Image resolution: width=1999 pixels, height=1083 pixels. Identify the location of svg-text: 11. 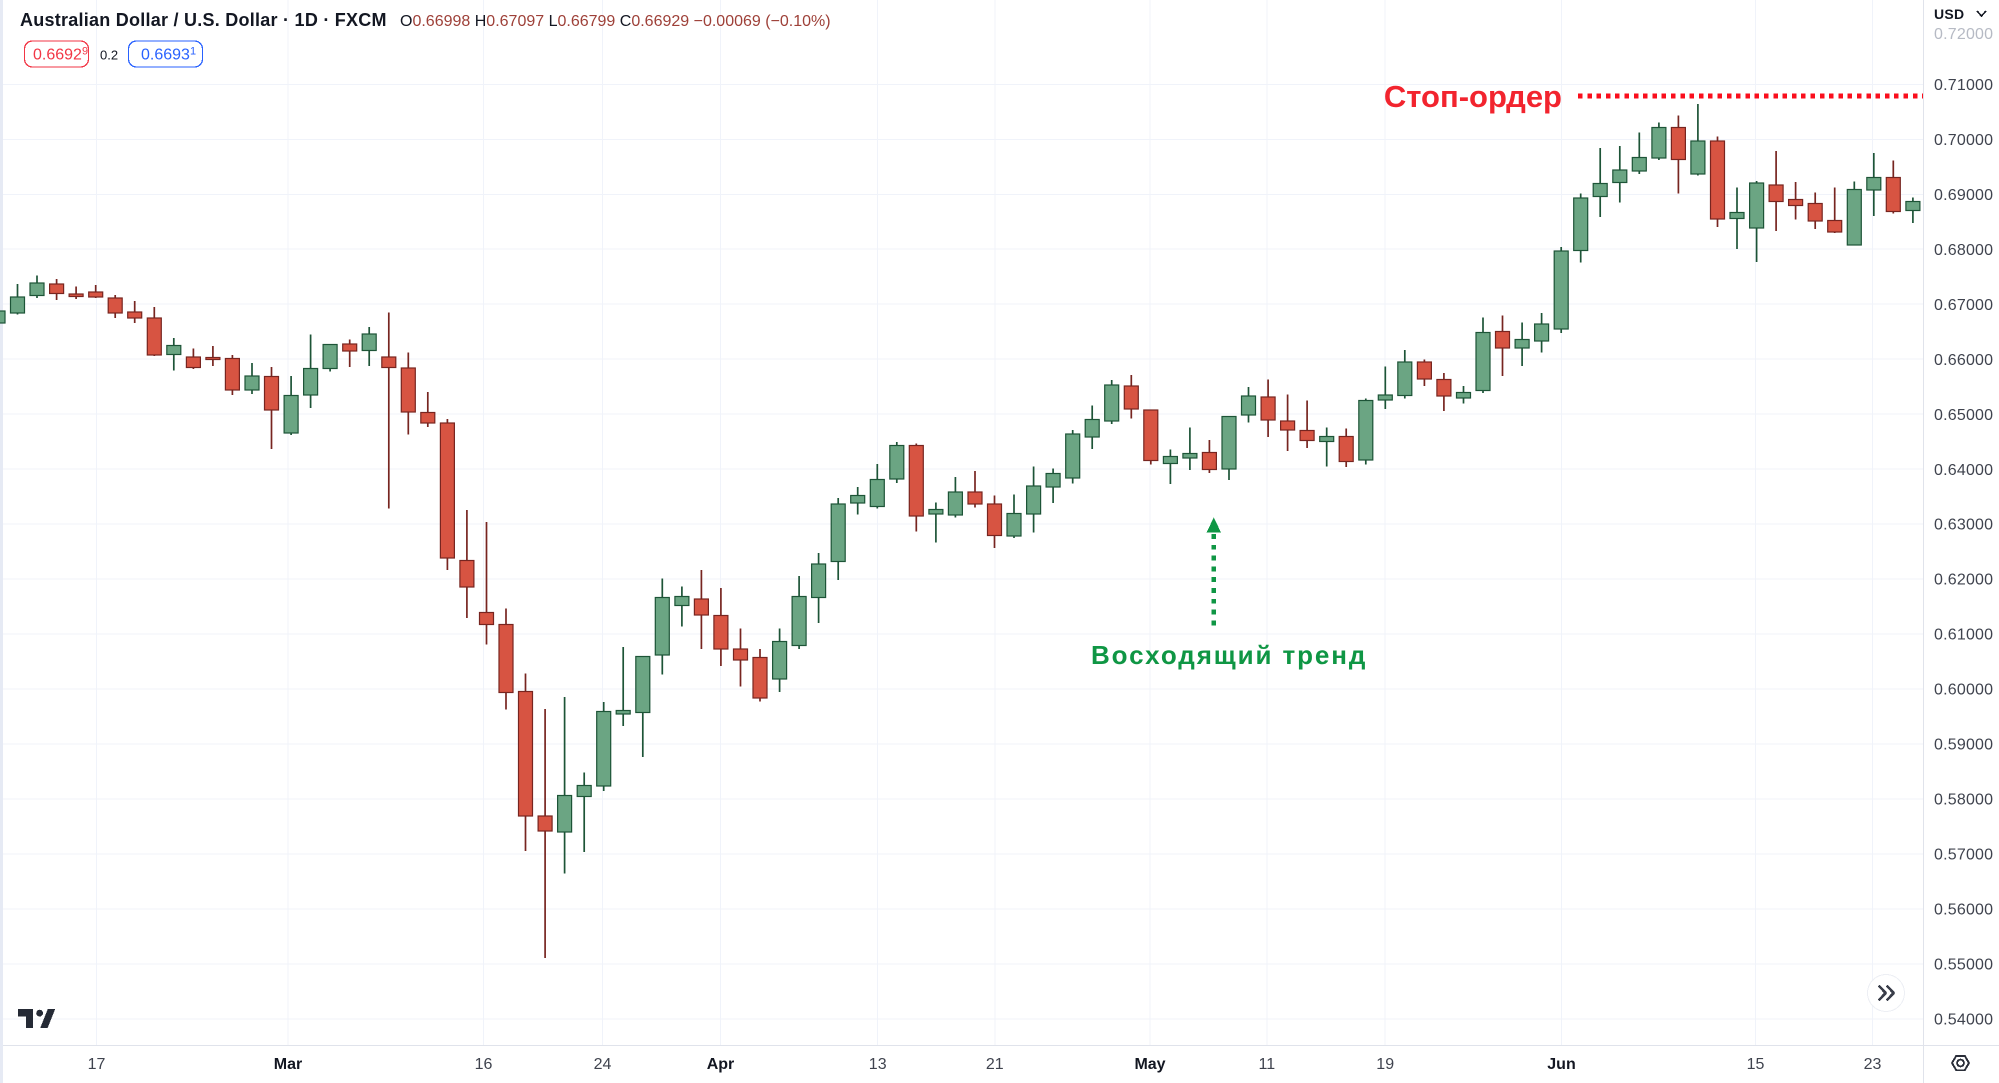
(1266, 1064).